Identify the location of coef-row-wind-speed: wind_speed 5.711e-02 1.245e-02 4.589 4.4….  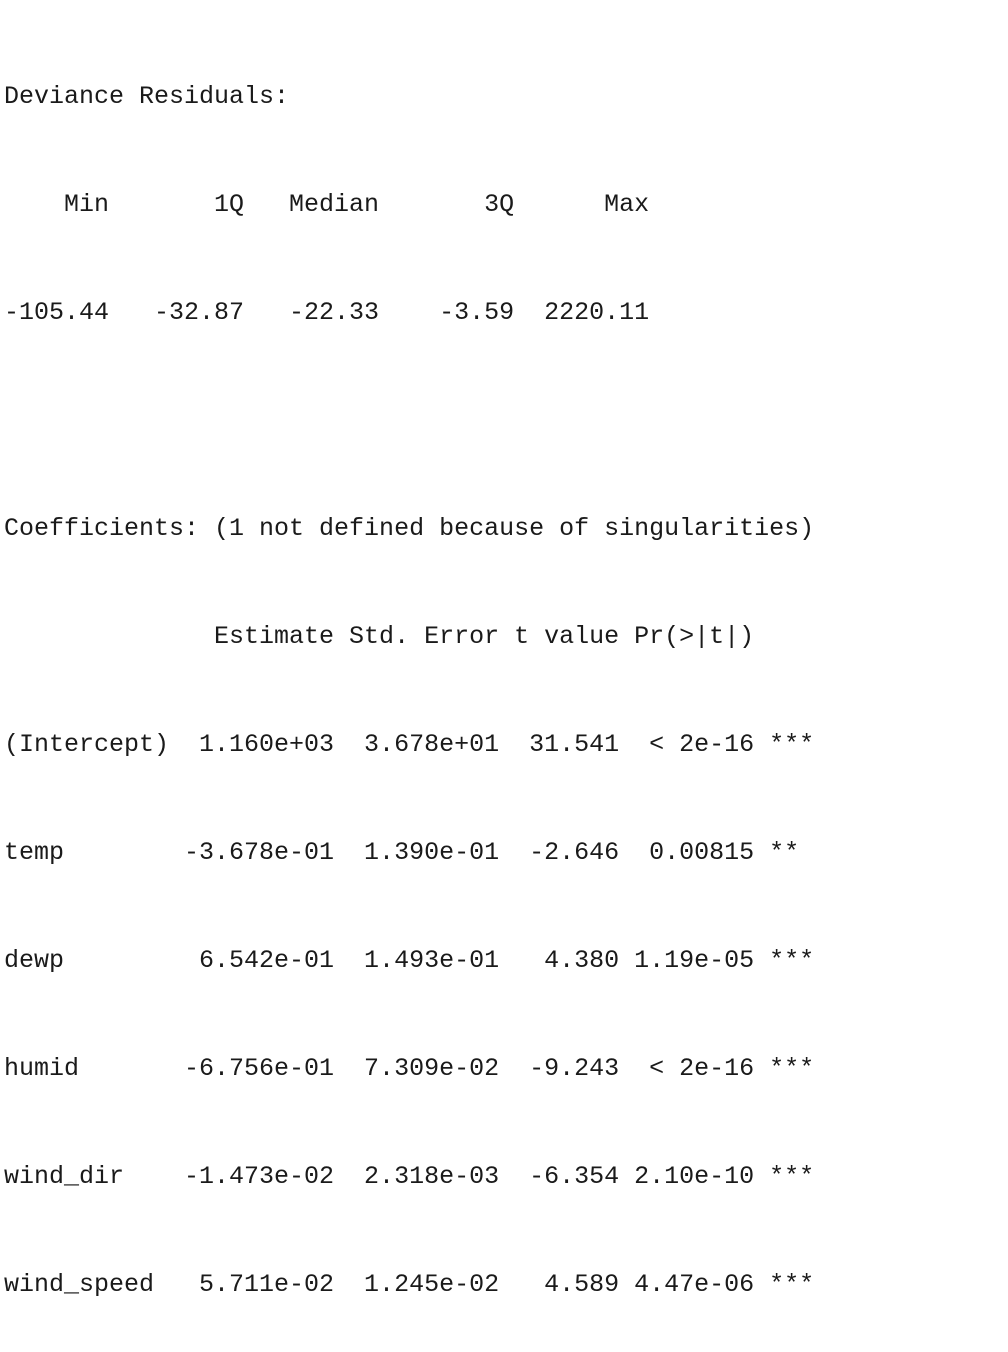
(409, 1284).